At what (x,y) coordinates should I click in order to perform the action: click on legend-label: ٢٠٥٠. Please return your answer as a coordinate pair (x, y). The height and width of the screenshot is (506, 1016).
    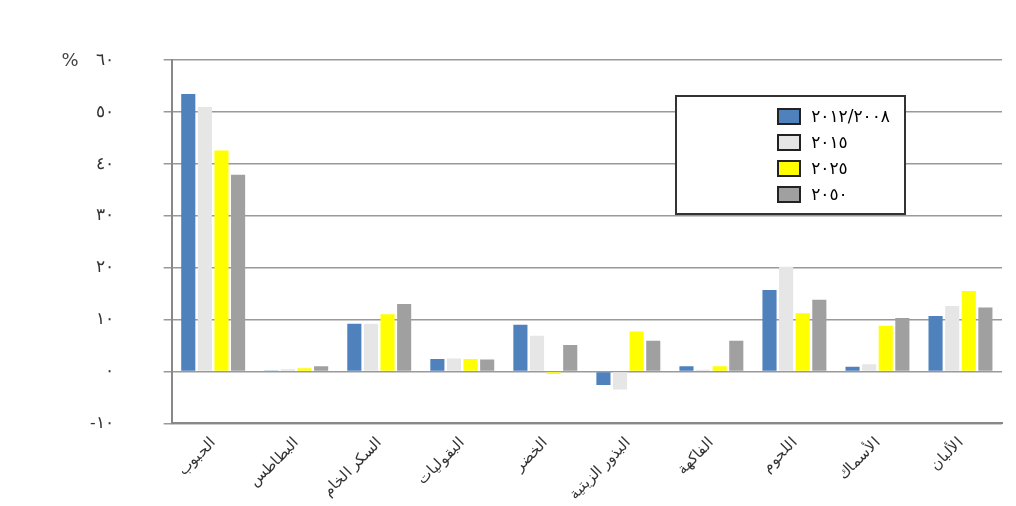
    Looking at the image, I should click on (829, 194).